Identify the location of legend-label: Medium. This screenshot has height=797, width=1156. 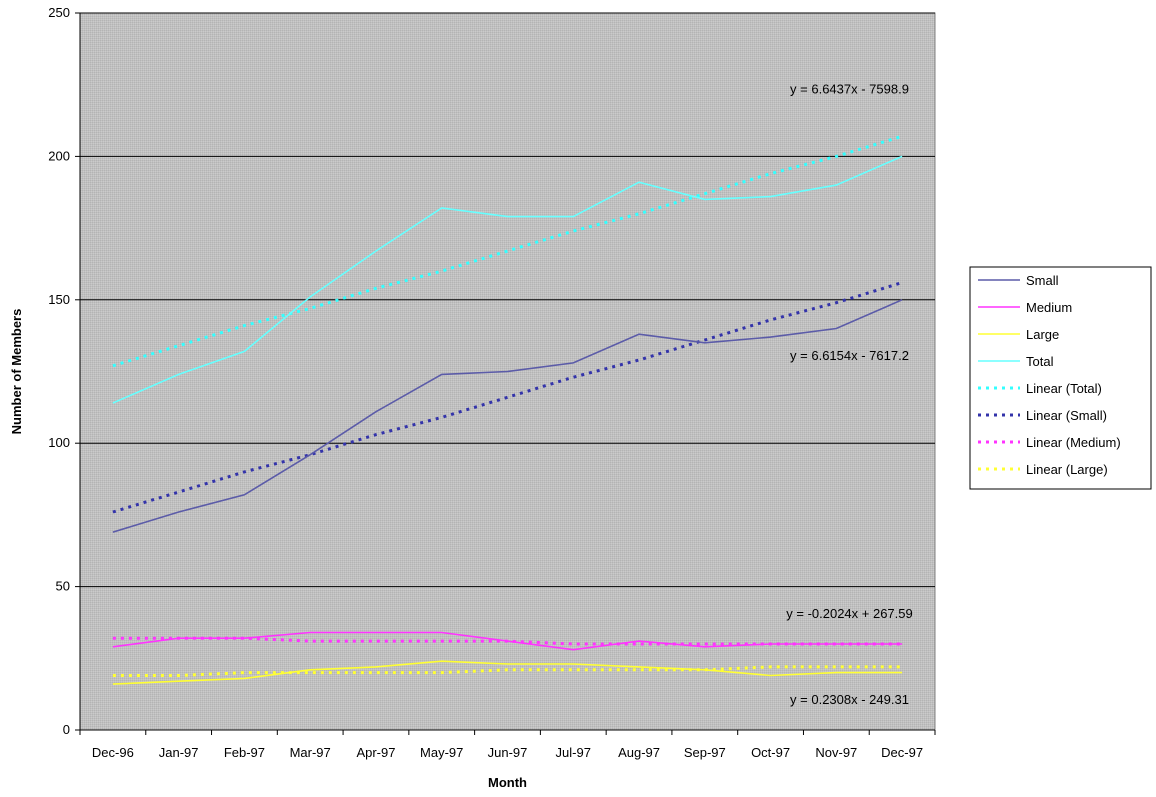
(1049, 307).